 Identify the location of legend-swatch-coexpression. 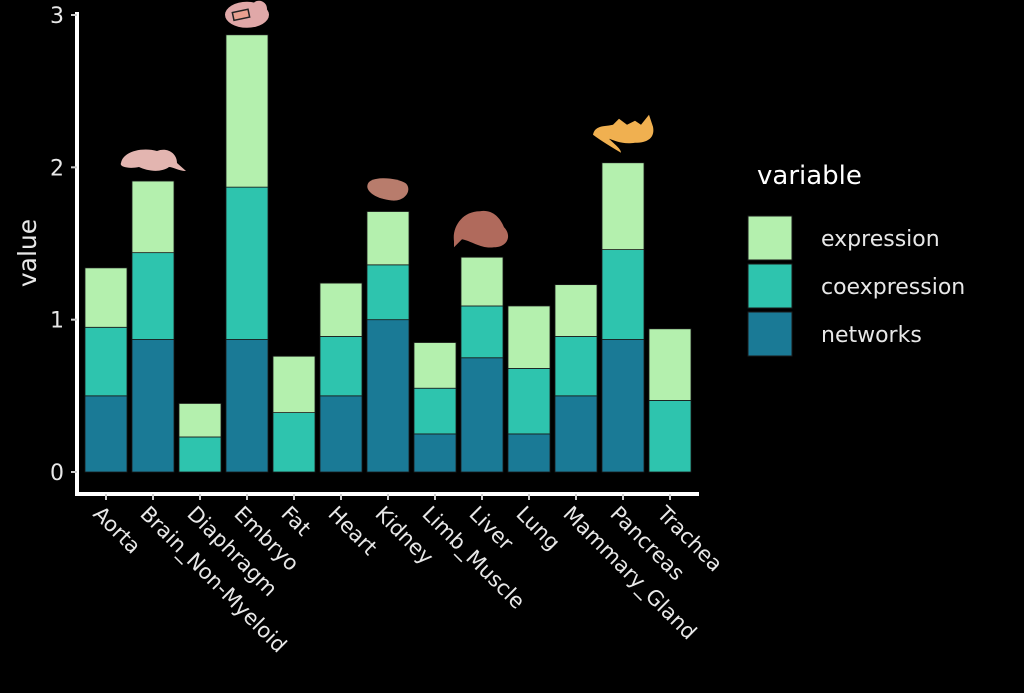
(770, 286).